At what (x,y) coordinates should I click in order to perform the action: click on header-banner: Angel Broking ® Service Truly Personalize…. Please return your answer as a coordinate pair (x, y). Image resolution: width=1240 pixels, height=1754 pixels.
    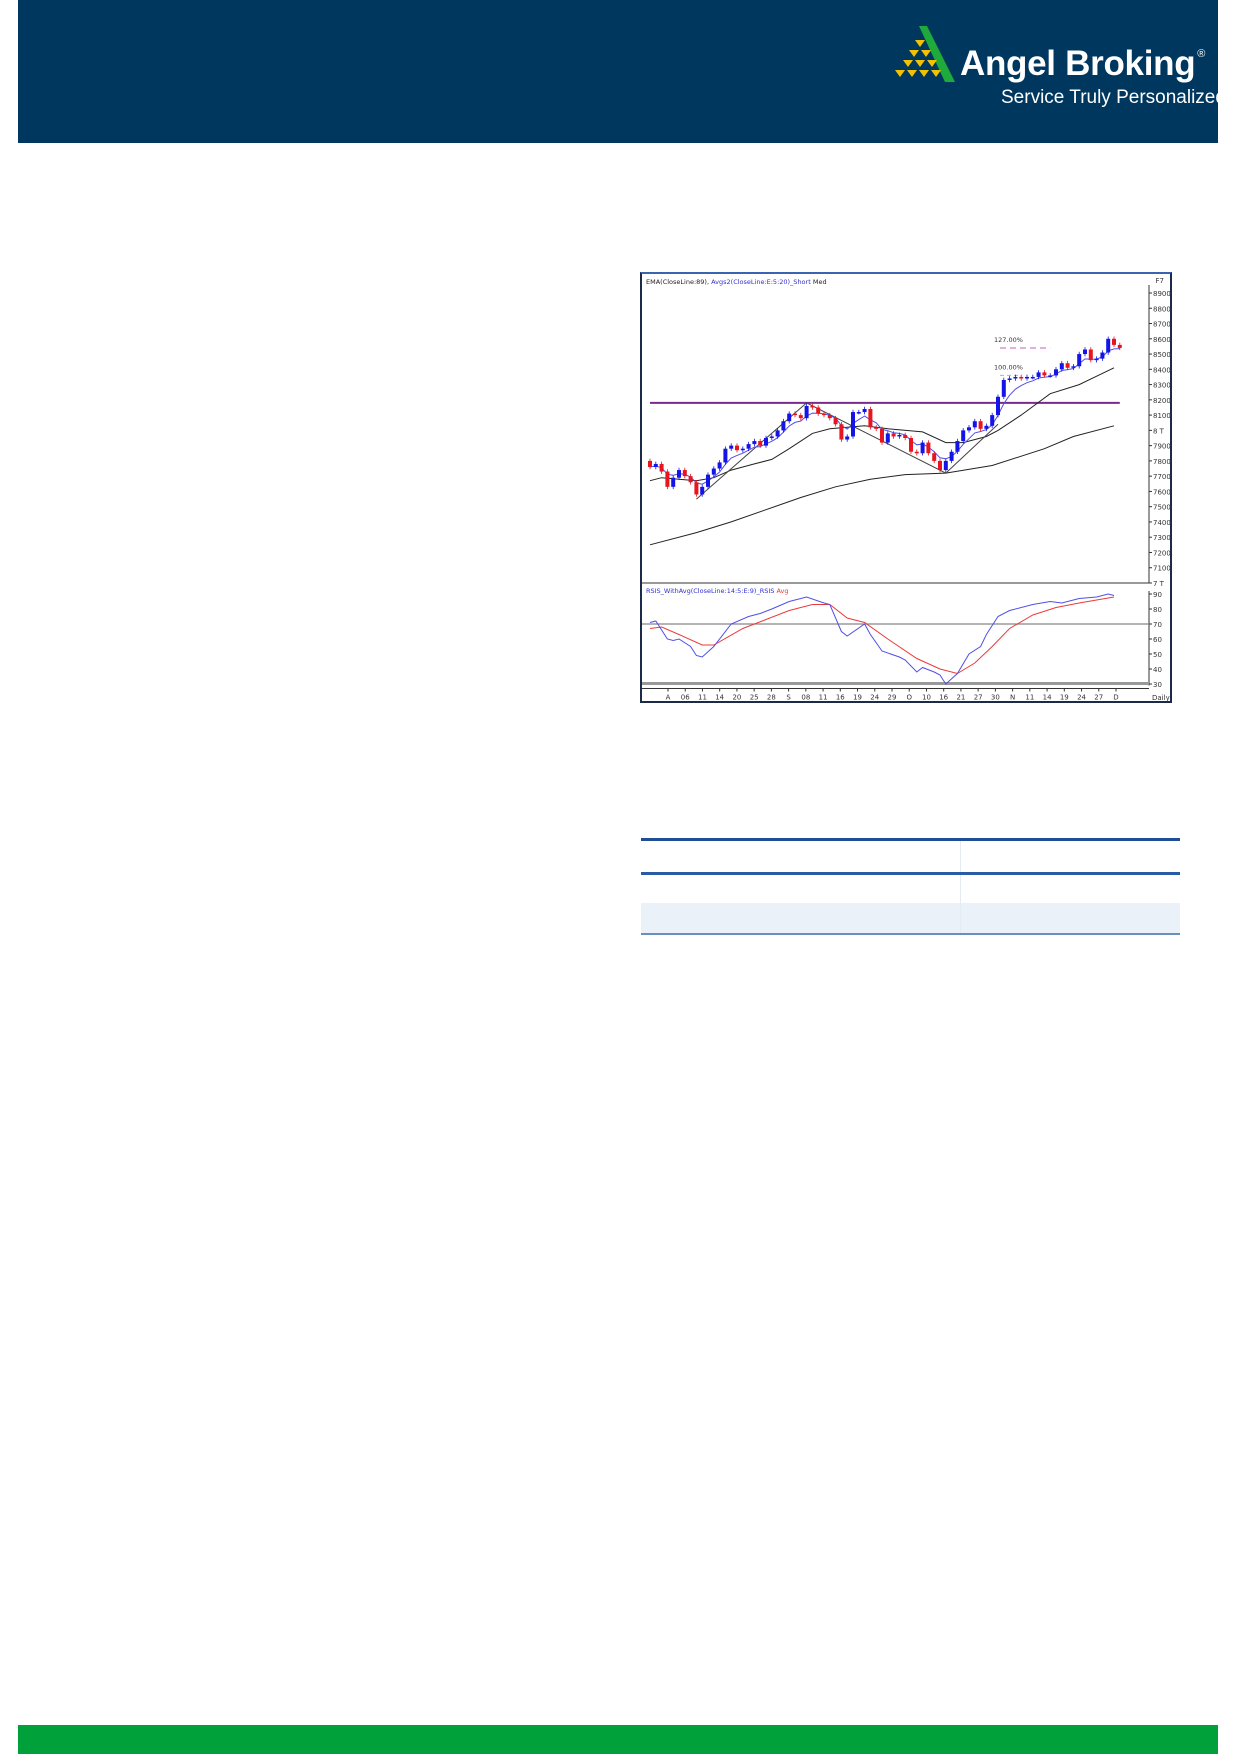
    Looking at the image, I should click on (622, 71).